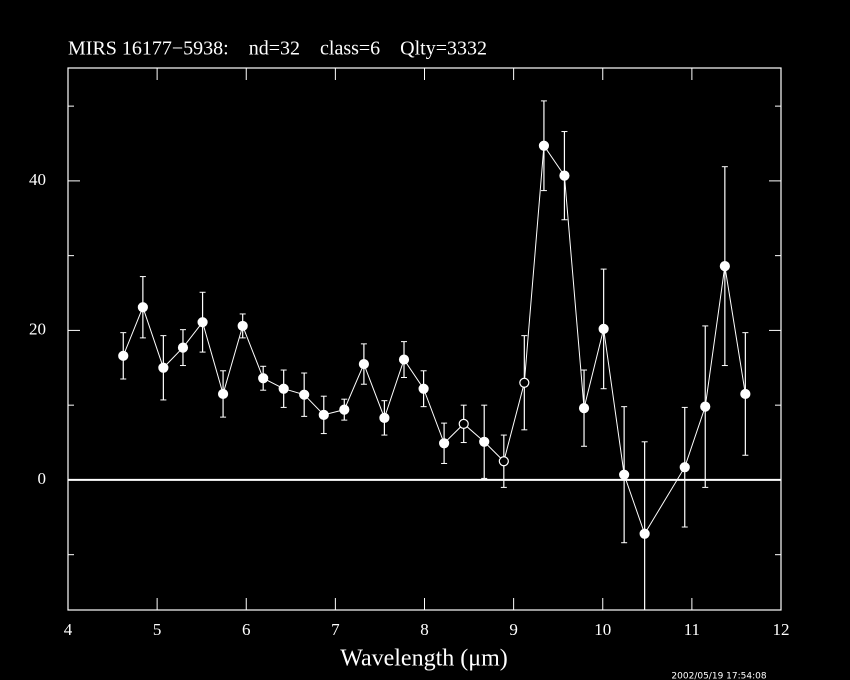  I want to click on x-tick-label: 12, so click(781, 629).